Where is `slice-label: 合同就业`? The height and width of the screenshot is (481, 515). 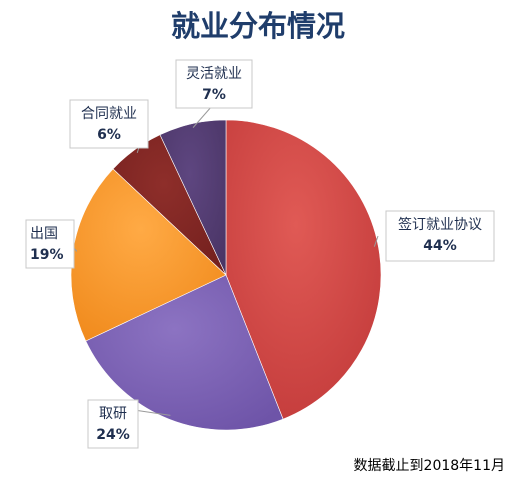 slice-label: 合同就业 is located at coordinates (109, 114).